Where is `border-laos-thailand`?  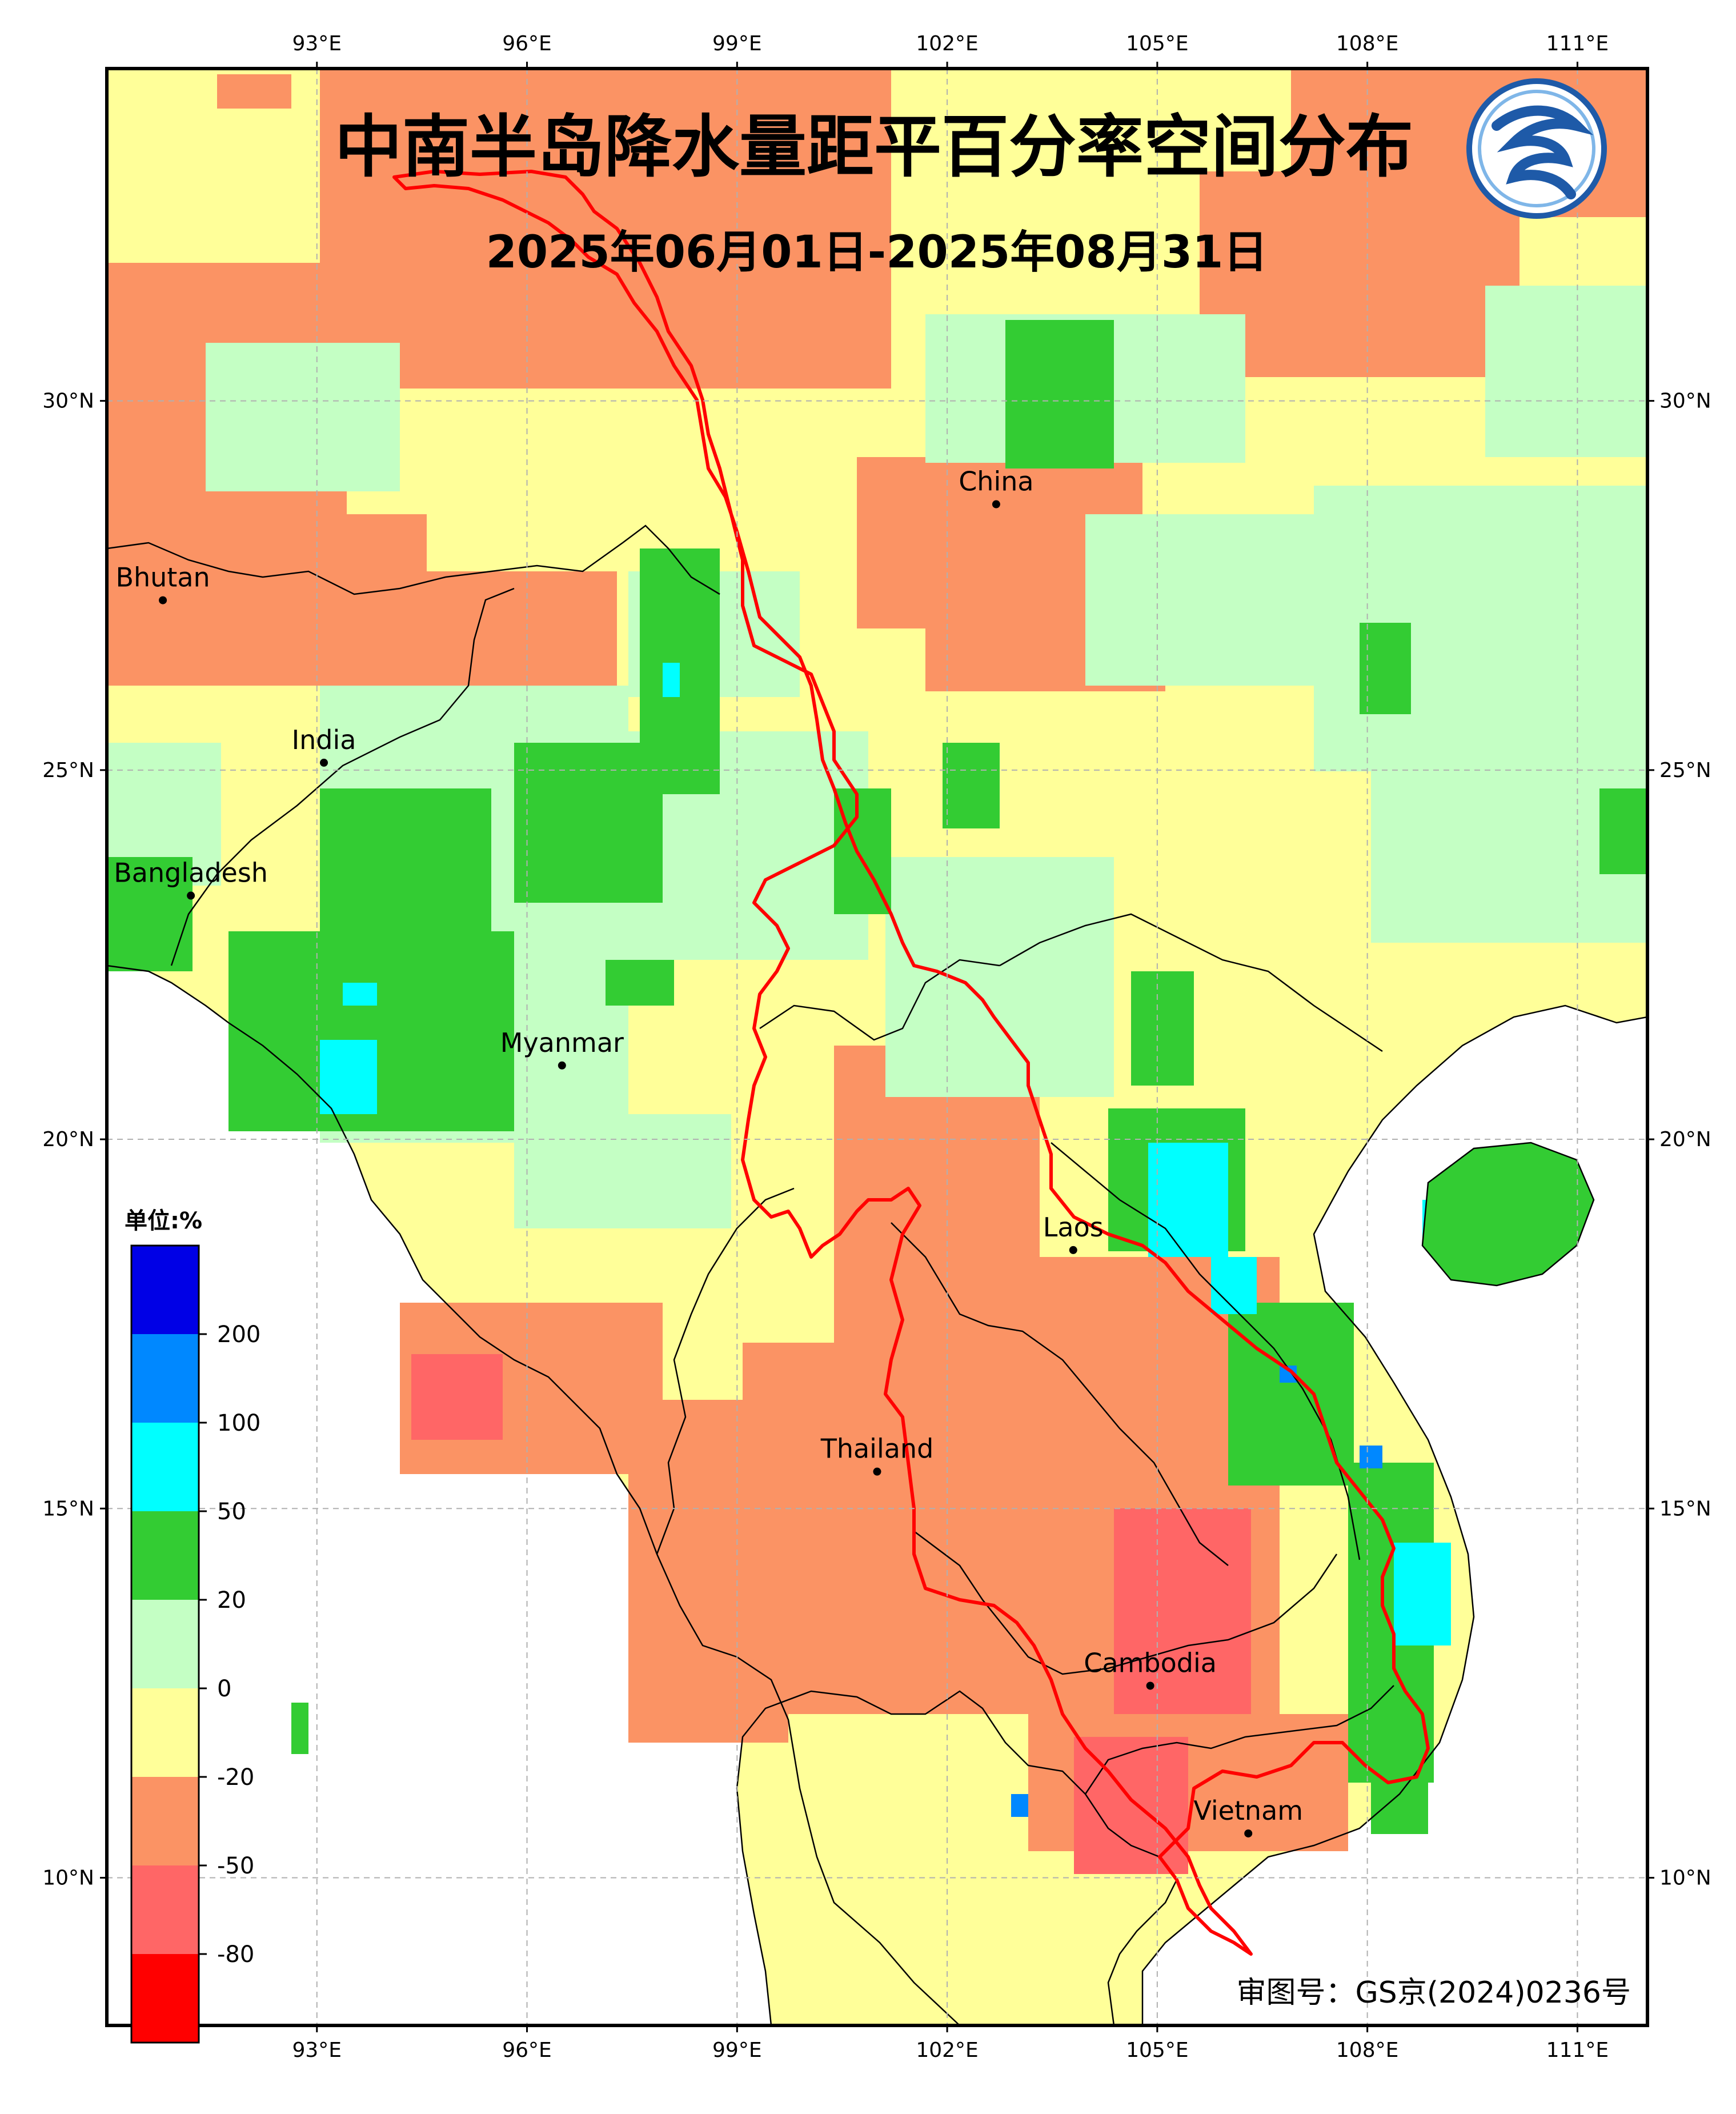 border-laos-thailand is located at coordinates (1060, 1394).